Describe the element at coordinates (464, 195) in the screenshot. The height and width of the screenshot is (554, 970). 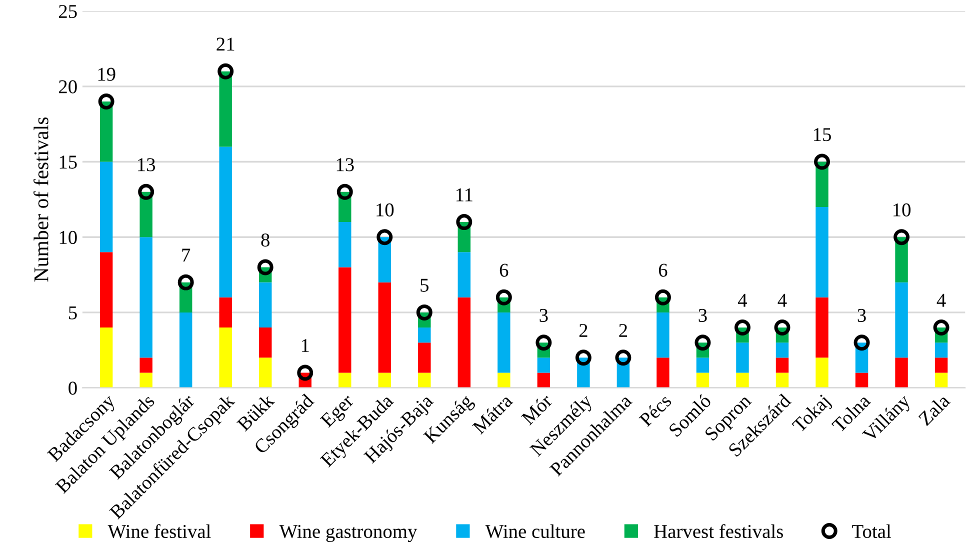
I see `data-label: 11` at that location.